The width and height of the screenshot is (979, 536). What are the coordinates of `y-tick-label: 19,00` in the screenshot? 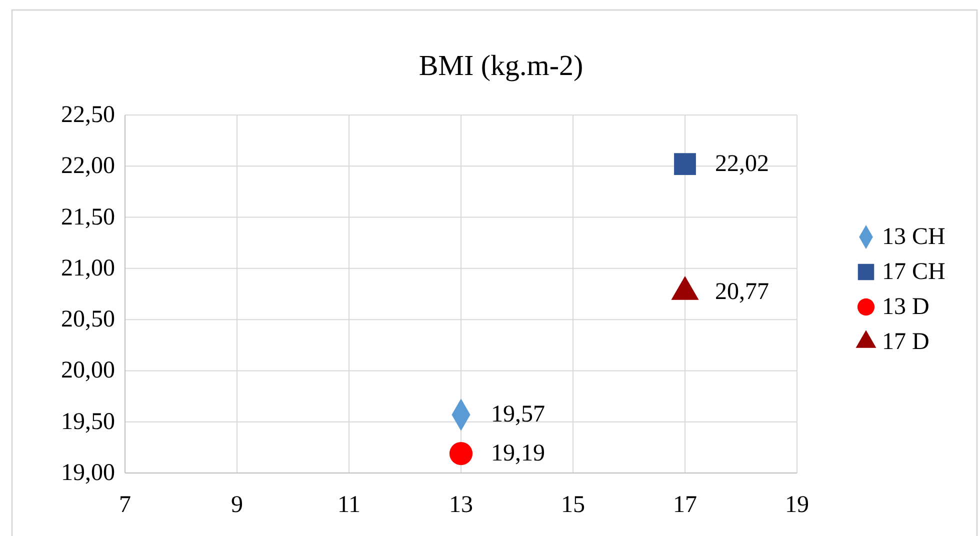 It's located at (88, 473).